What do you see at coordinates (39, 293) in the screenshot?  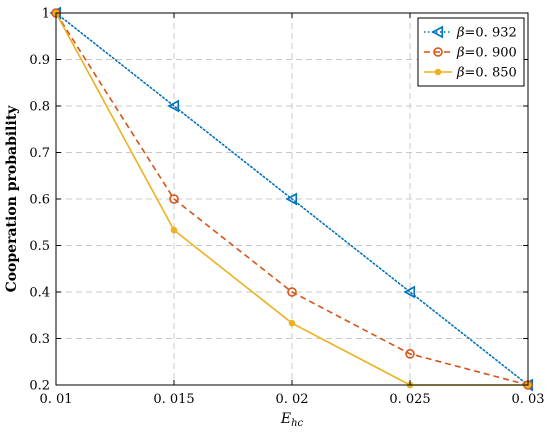 I see `y-tick-label: 0.4` at bounding box center [39, 293].